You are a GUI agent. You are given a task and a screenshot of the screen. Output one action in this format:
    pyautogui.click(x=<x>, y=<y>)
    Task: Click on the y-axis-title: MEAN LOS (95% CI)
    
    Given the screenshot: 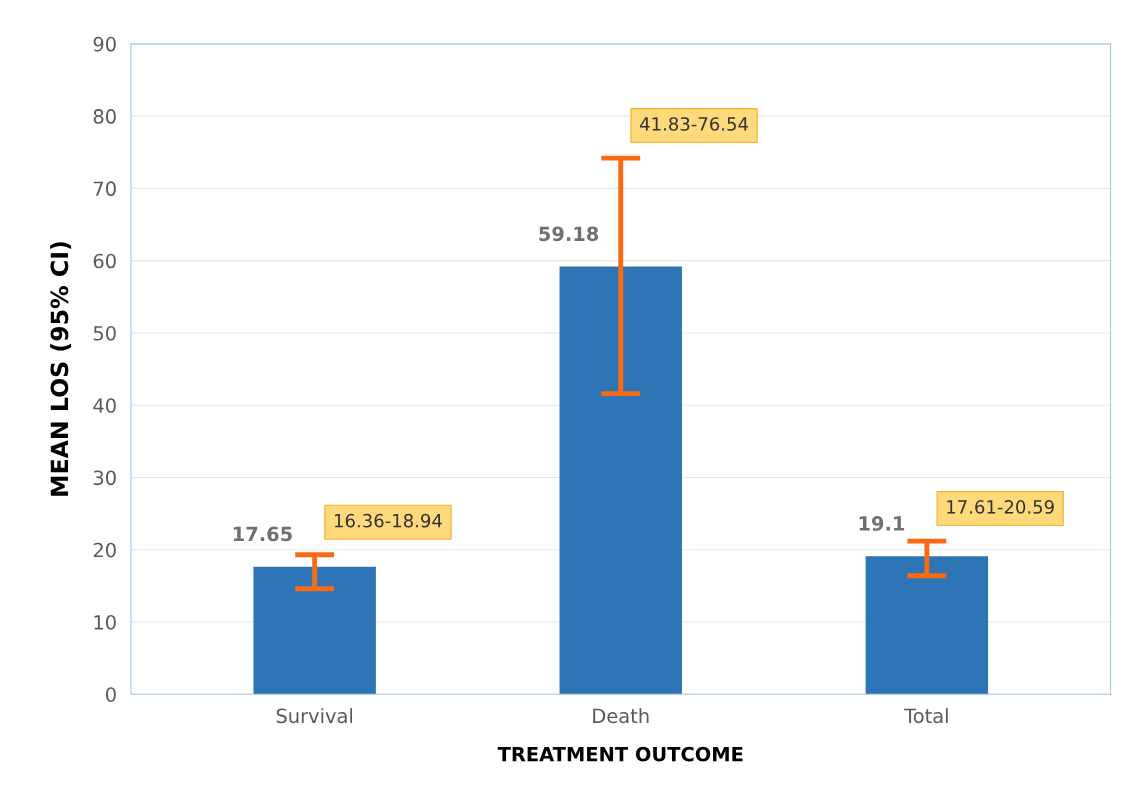 What is the action you would take?
    pyautogui.click(x=61, y=369)
    